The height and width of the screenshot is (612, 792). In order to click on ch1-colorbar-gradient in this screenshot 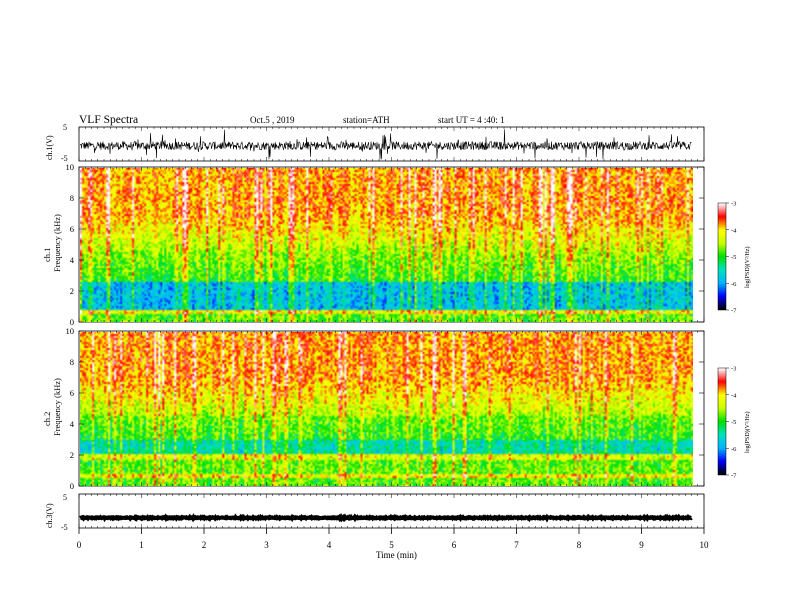, I will do `click(722, 256)`.